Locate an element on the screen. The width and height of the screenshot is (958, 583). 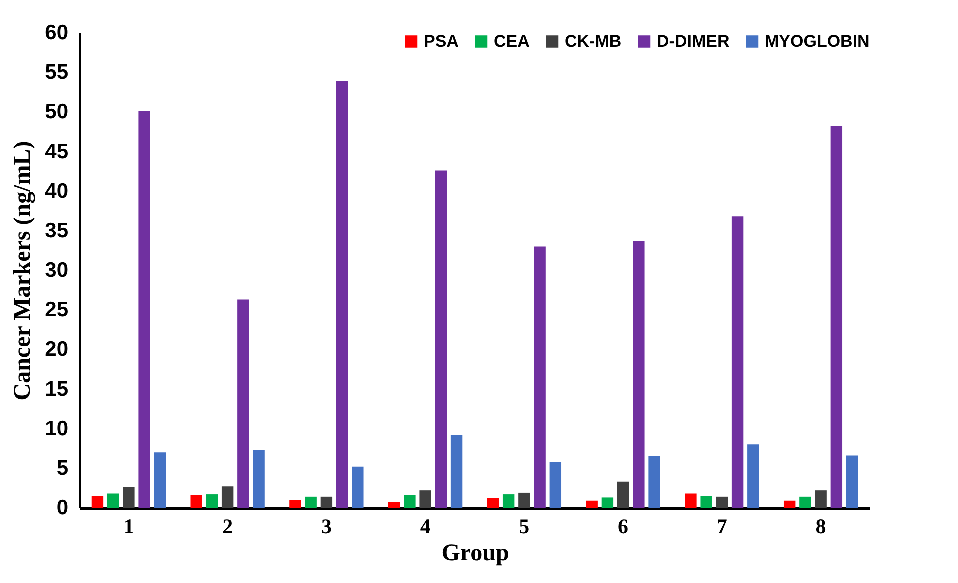
y-tick-label: 40 is located at coordinates (56, 191).